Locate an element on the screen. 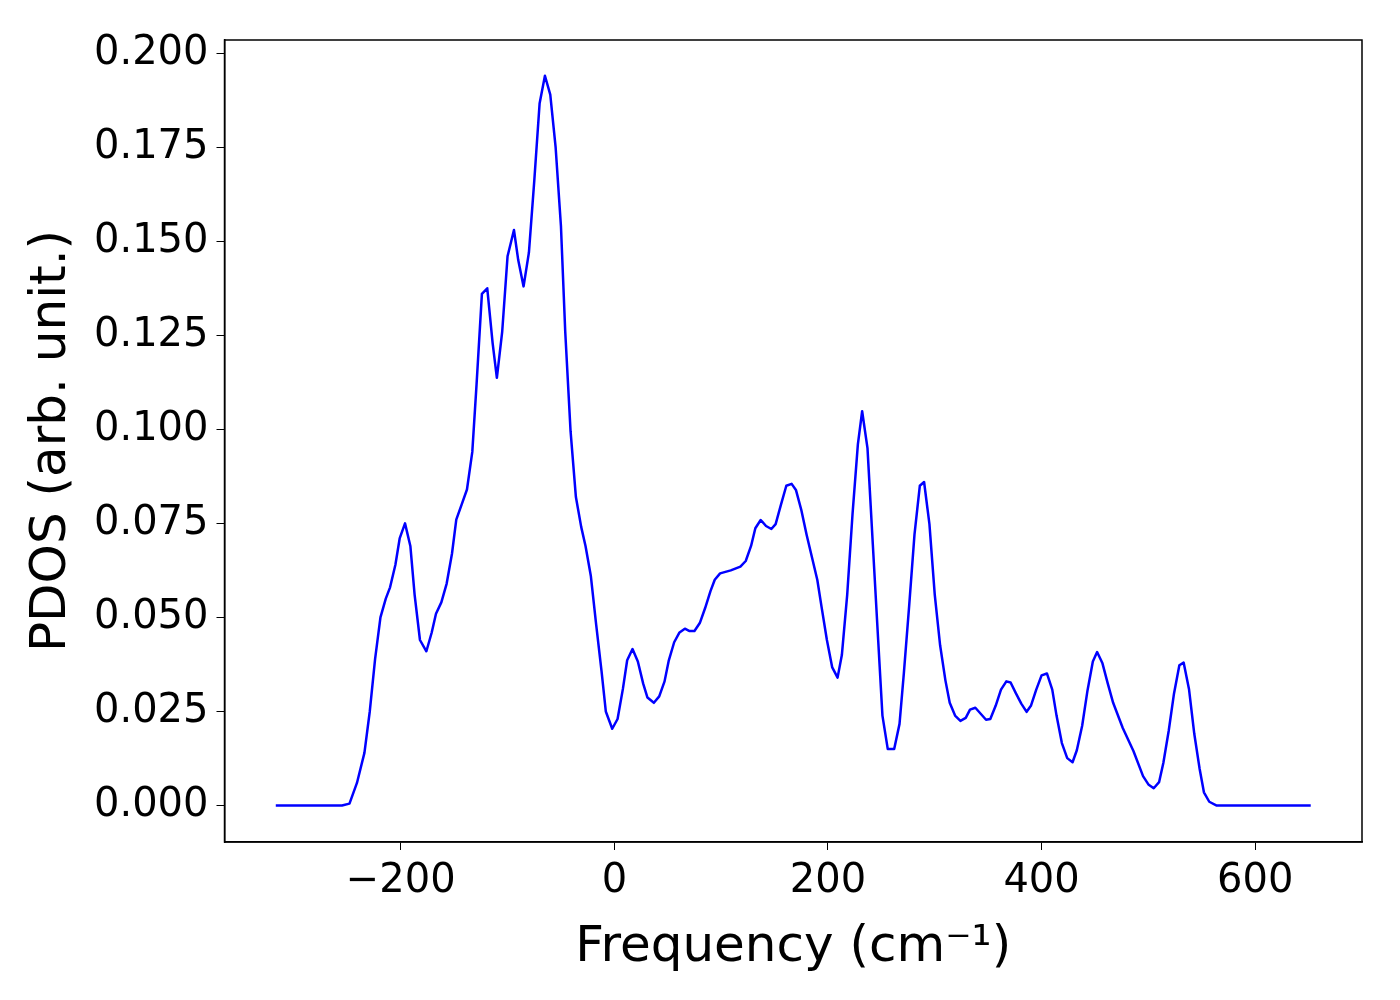 This screenshot has width=1400, height=1000. y-tick-label: 0.025 is located at coordinates (151, 707).